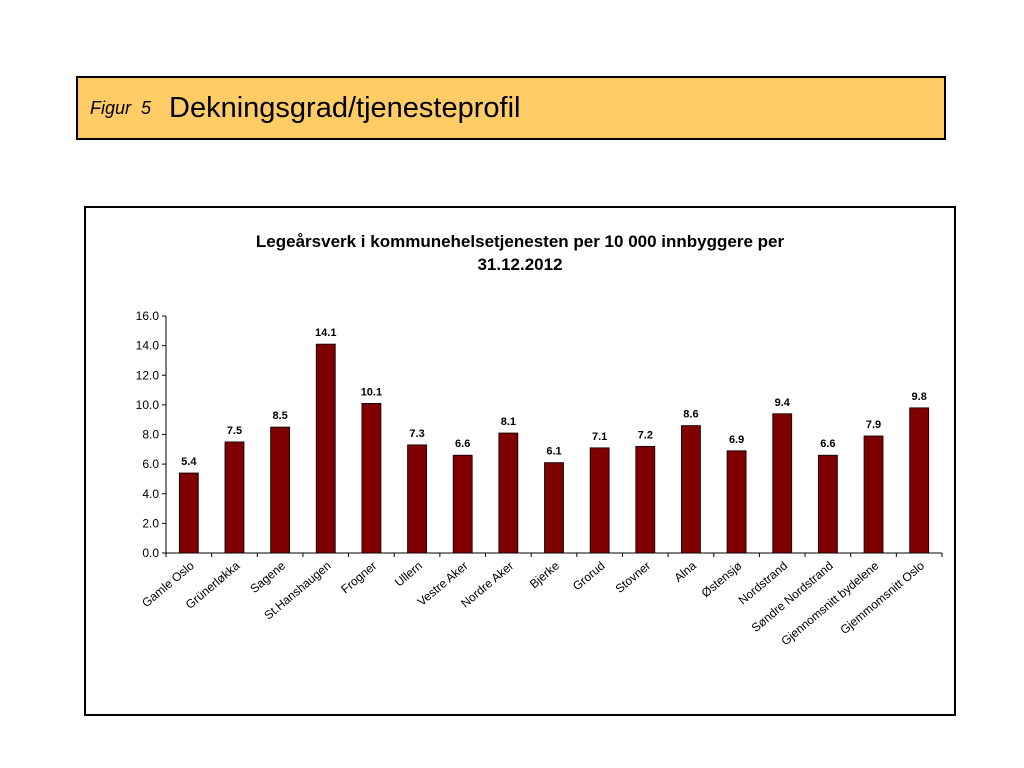 The image size is (1024, 768). What do you see at coordinates (267, 577) in the screenshot?
I see `category-label: Sagene` at bounding box center [267, 577].